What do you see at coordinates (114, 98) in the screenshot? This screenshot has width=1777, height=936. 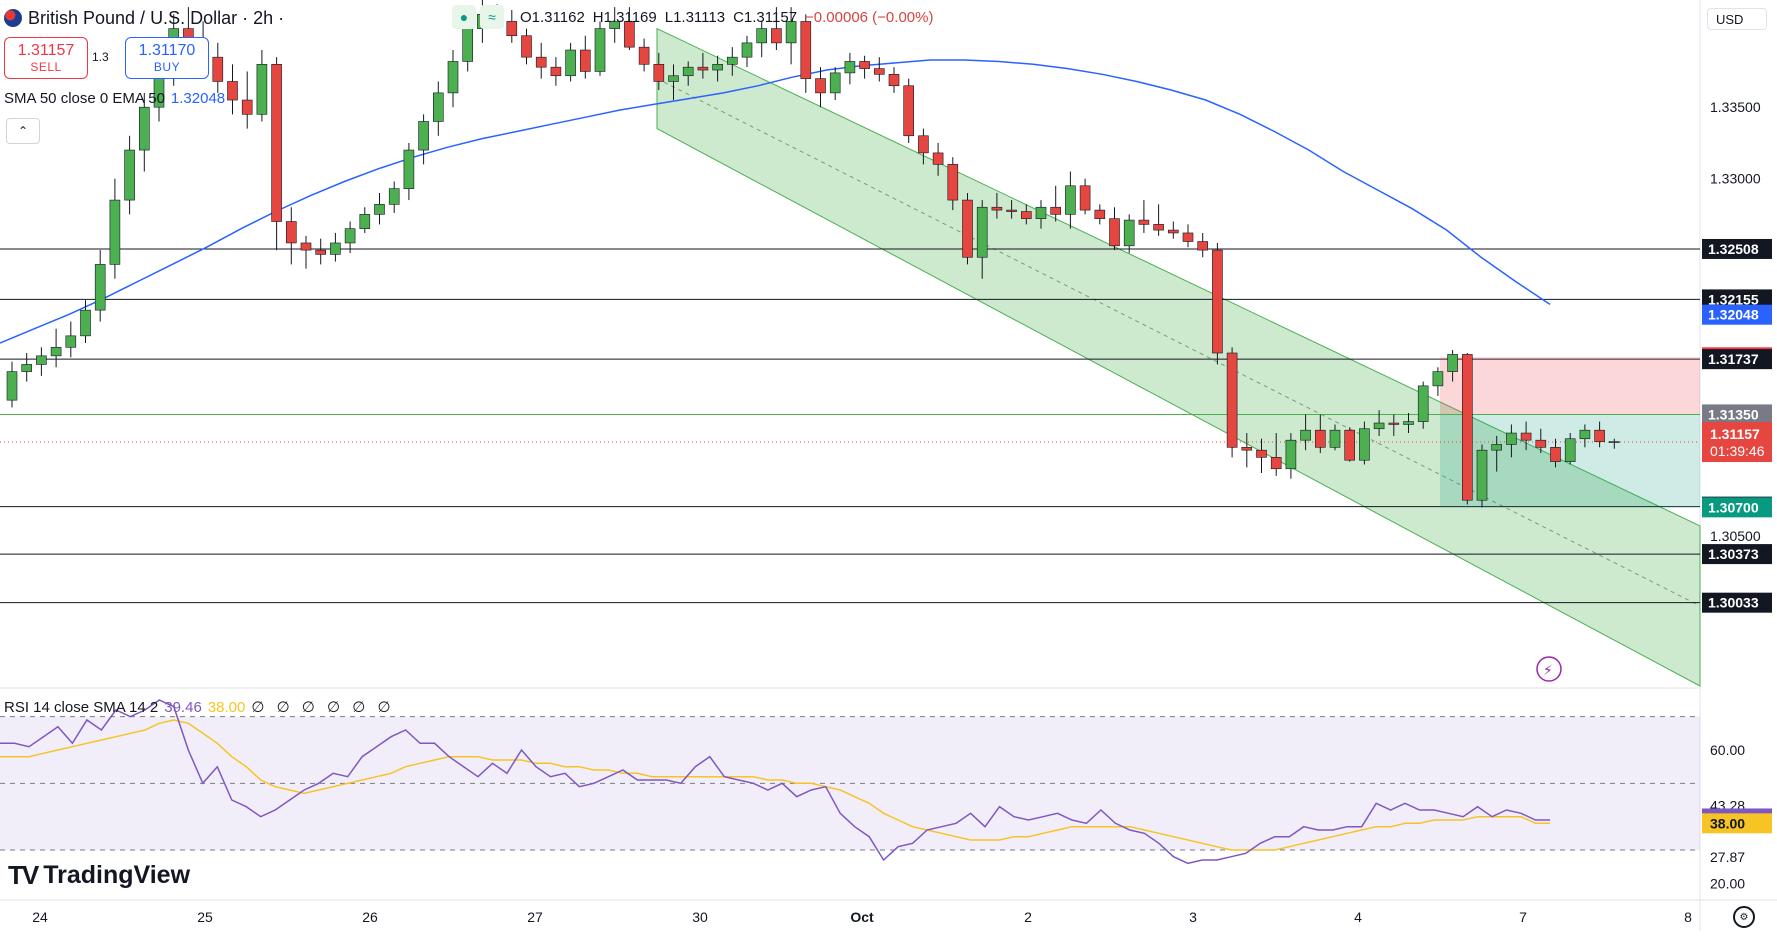 I see `sma-legend: SMA 50 close 0 EMA 50 1.32048` at bounding box center [114, 98].